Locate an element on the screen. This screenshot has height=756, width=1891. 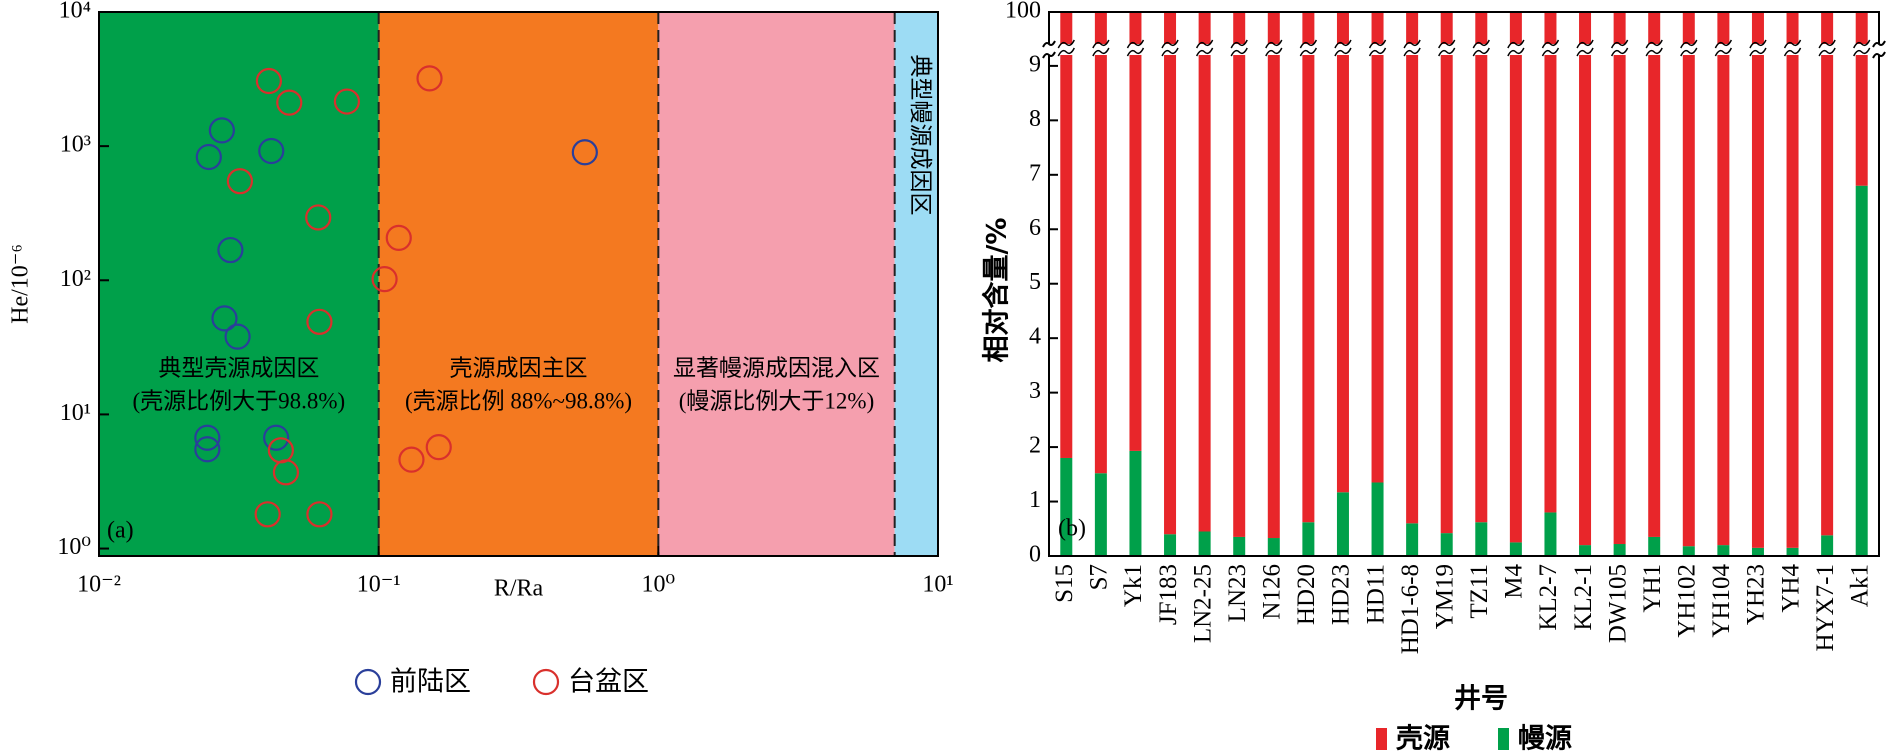
x-tick-label: 10¹ is located at coordinates (937, 585).